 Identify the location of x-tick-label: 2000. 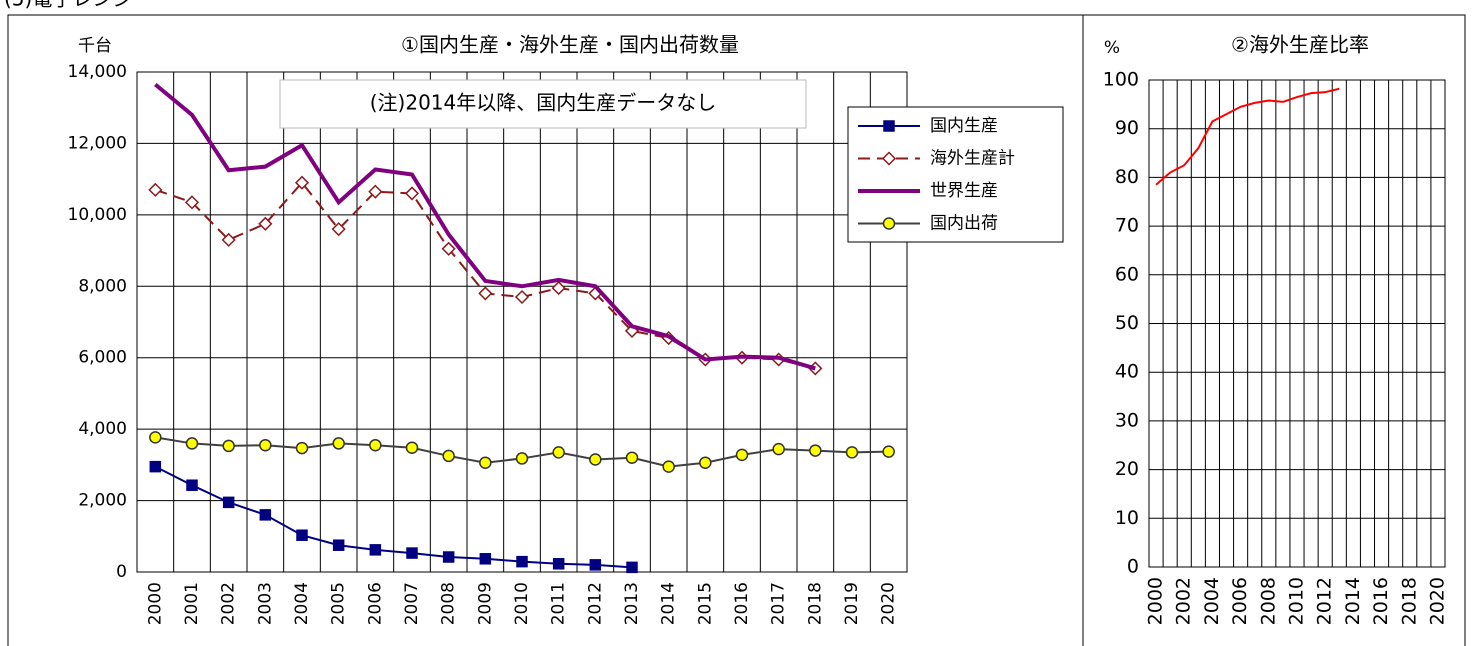
(1156, 601).